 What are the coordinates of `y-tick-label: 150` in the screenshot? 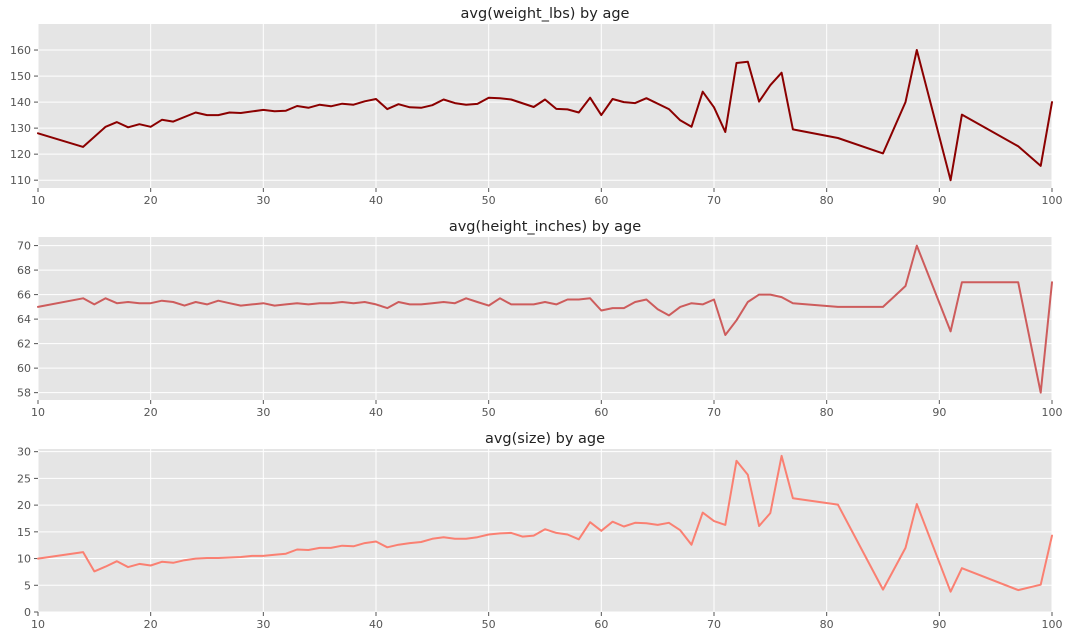 It's located at (20, 76).